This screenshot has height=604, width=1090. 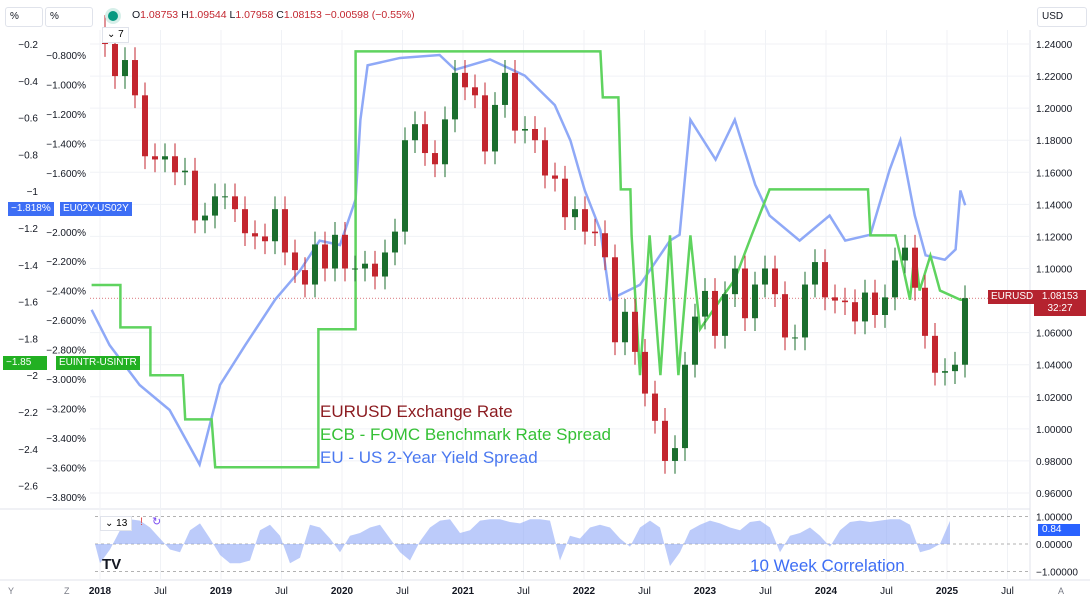 What do you see at coordinates (28, 45) in the screenshot?
I see `left-outer-axis-label: −0.2` at bounding box center [28, 45].